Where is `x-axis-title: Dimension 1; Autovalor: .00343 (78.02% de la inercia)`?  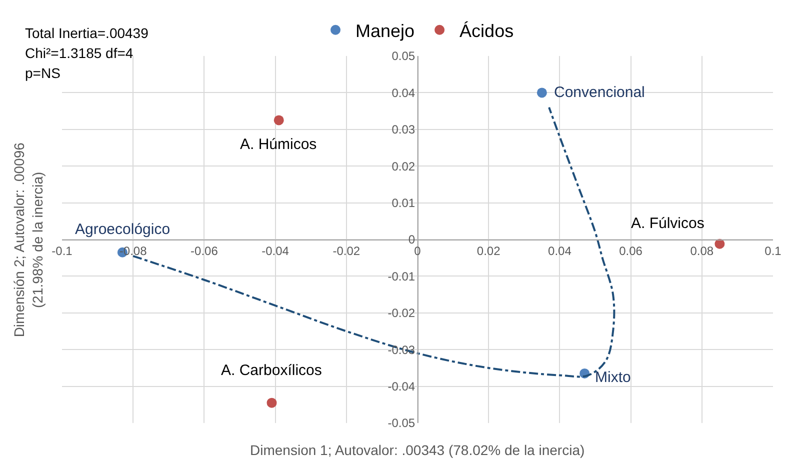 x-axis-title: Dimension 1; Autovalor: .00343 (78.02% de la inercia) is located at coordinates (417, 450).